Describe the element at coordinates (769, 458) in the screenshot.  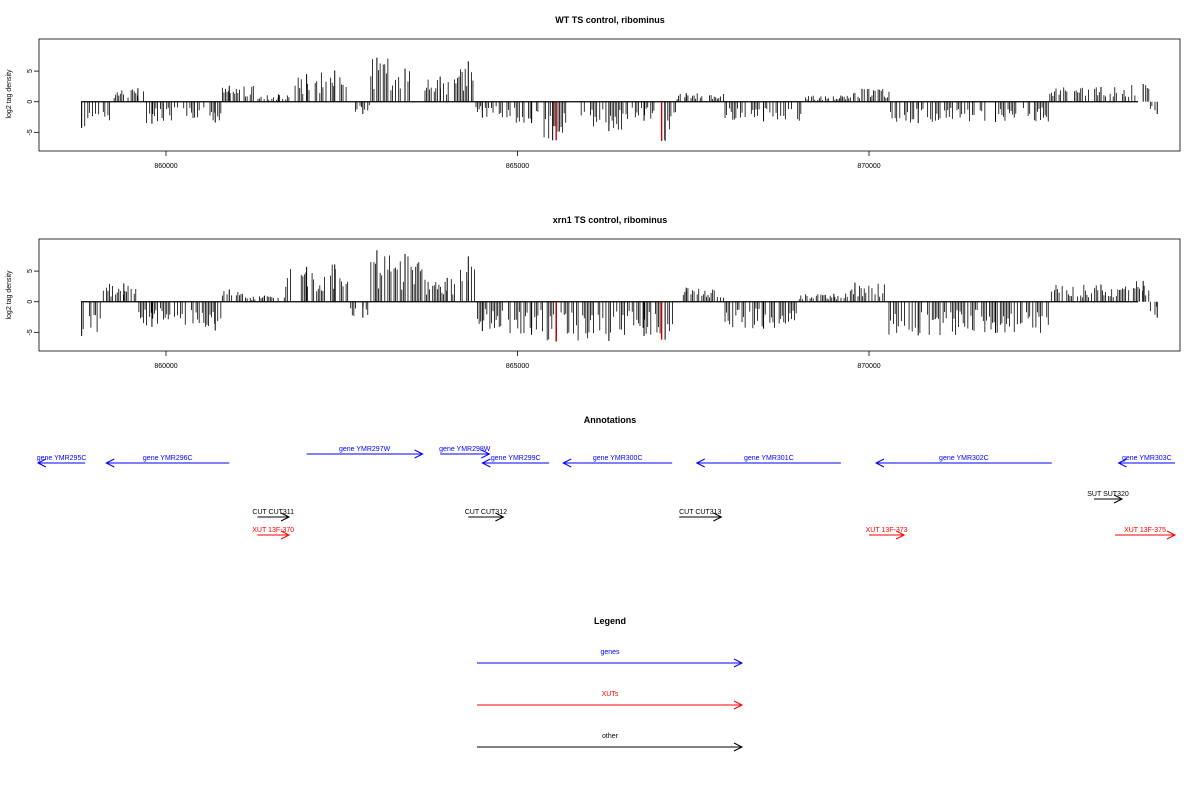
I see `feature-label: gene YMR301C` at that location.